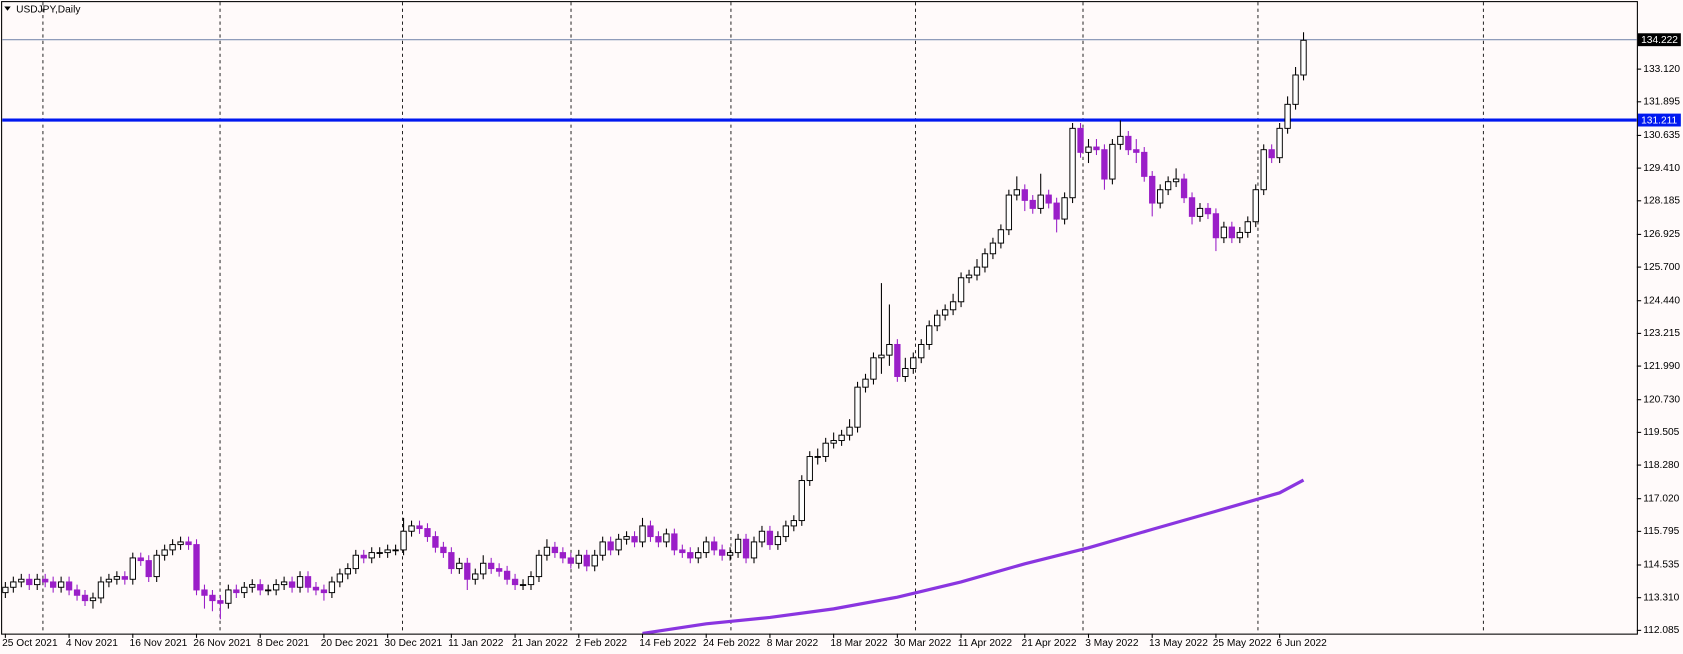 The image size is (1683, 654). Describe the element at coordinates (1661, 630) in the screenshot. I see `y-tick-label: 112.085` at that location.